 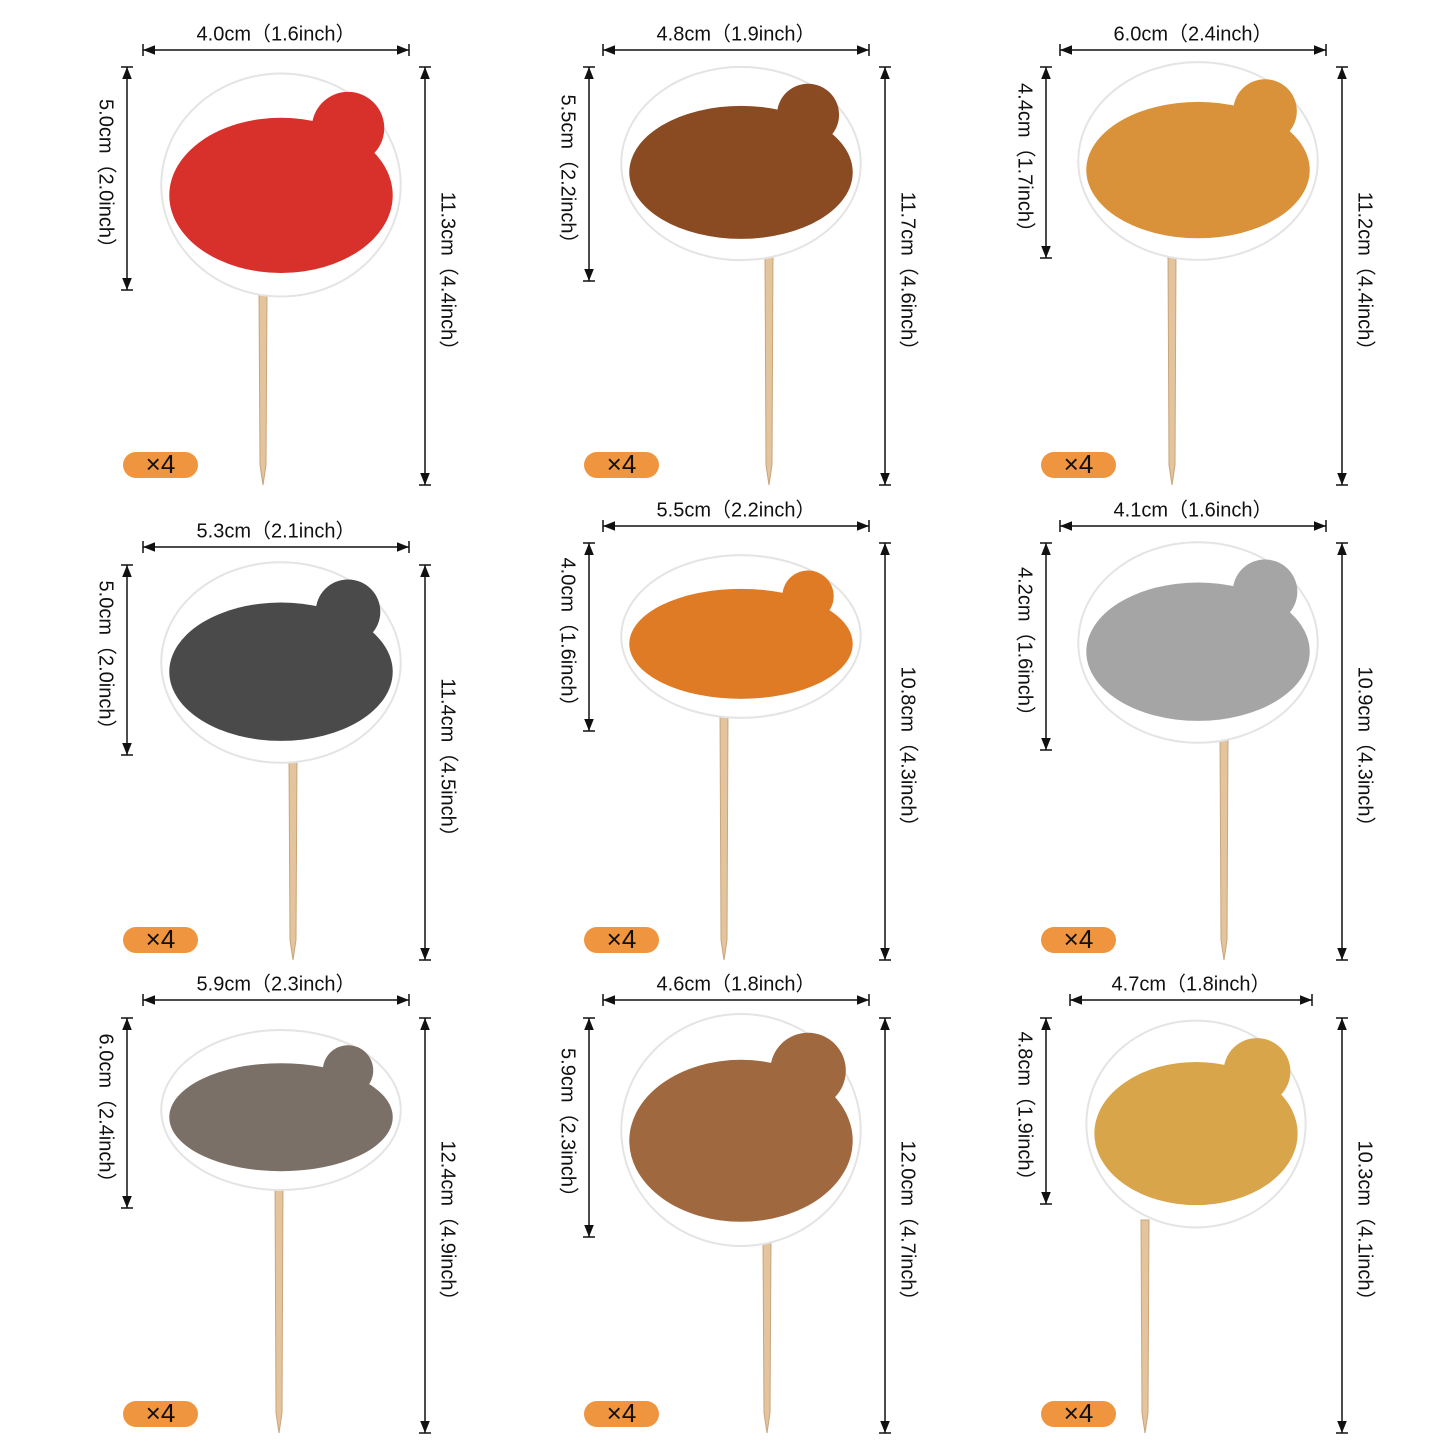 What do you see at coordinates (1025, 162) in the screenshot?
I see `head-height-label: 4.4cm（1.7inch）` at bounding box center [1025, 162].